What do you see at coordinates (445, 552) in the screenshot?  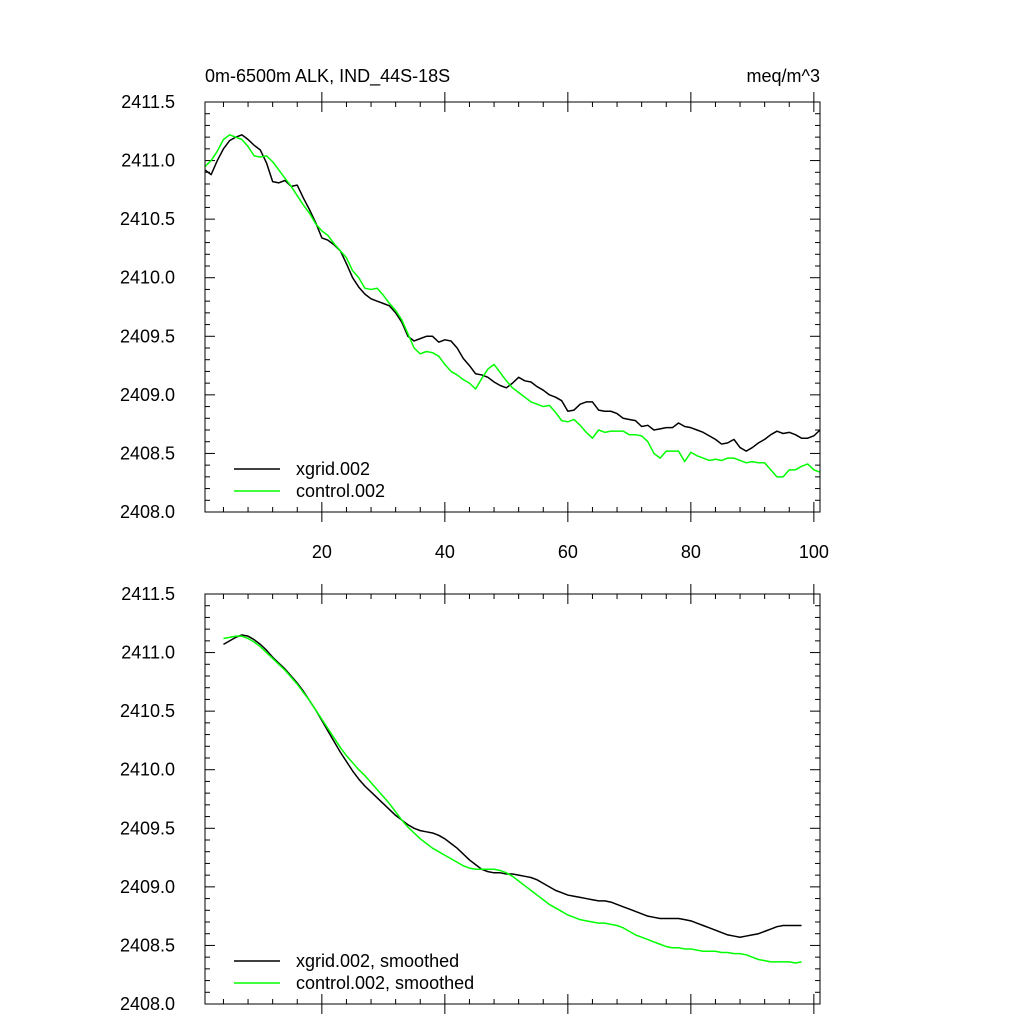 I see `x-tick-label: 40` at bounding box center [445, 552].